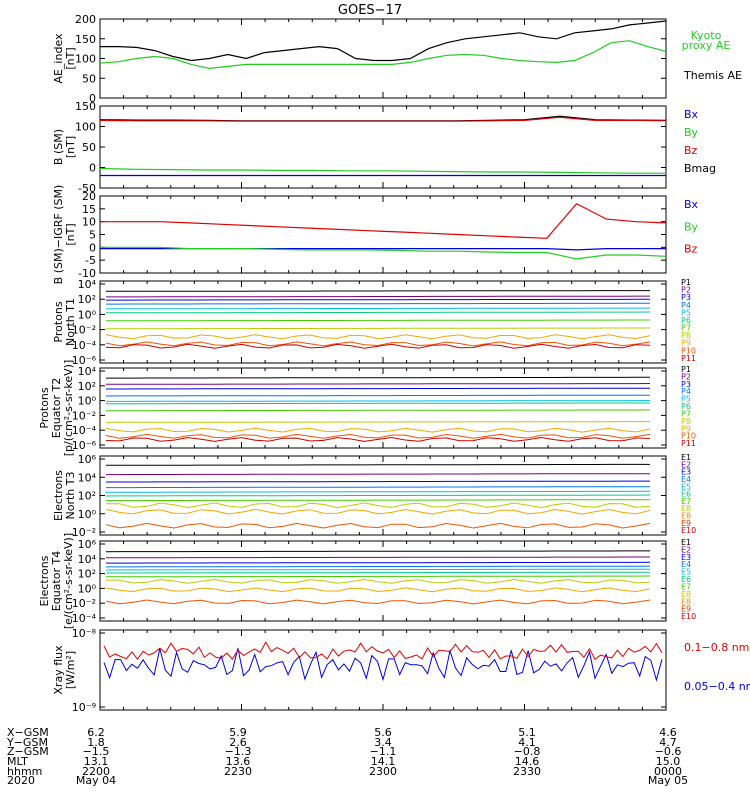  What do you see at coordinates (378, 464) in the screenshot?
I see `series-en-e1` at bounding box center [378, 464].